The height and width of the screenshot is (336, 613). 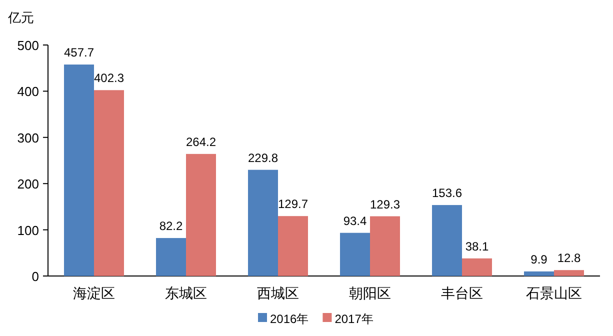 I want to click on data-label: 153.6, so click(x=447, y=193).